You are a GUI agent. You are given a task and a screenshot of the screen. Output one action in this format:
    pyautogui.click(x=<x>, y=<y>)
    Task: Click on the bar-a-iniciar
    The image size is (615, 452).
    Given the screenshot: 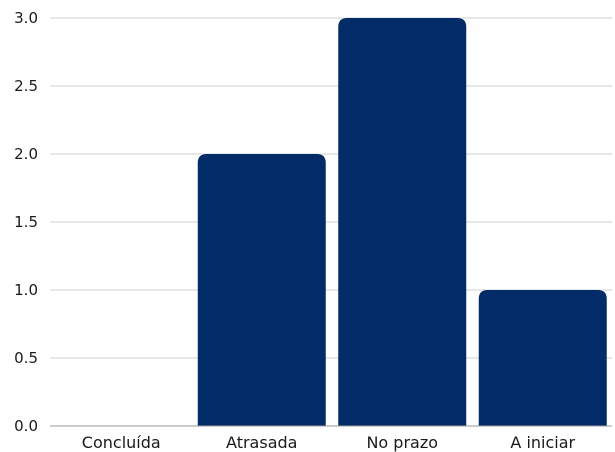 What is the action you would take?
    pyautogui.click(x=542, y=358)
    